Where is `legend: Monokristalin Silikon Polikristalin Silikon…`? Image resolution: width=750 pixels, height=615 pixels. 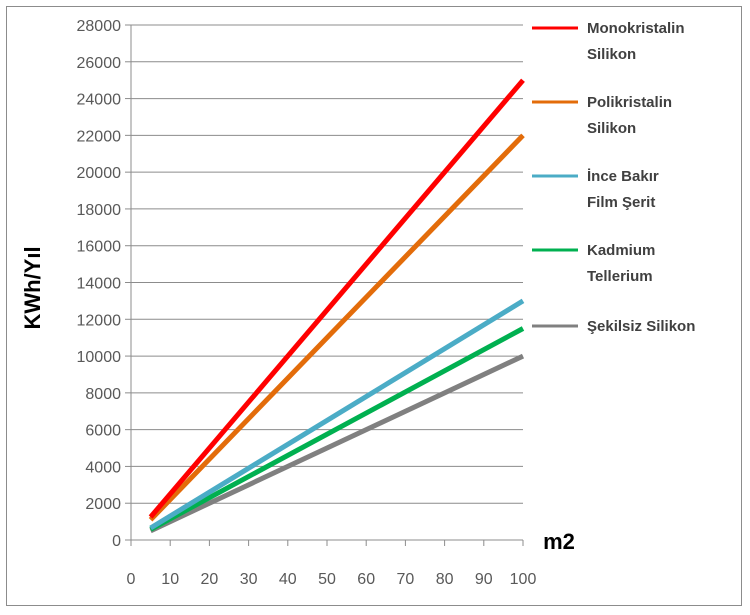
legend: Monokristalin Silikon Polikristalin Silikon… is located at coordinates (613, 177).